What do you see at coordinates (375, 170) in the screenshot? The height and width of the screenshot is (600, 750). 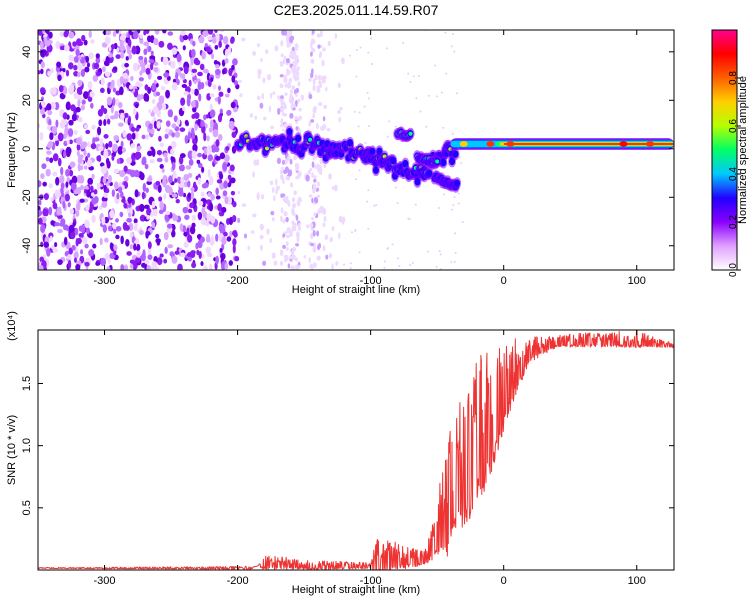 I see `signal-blob` at bounding box center [375, 170].